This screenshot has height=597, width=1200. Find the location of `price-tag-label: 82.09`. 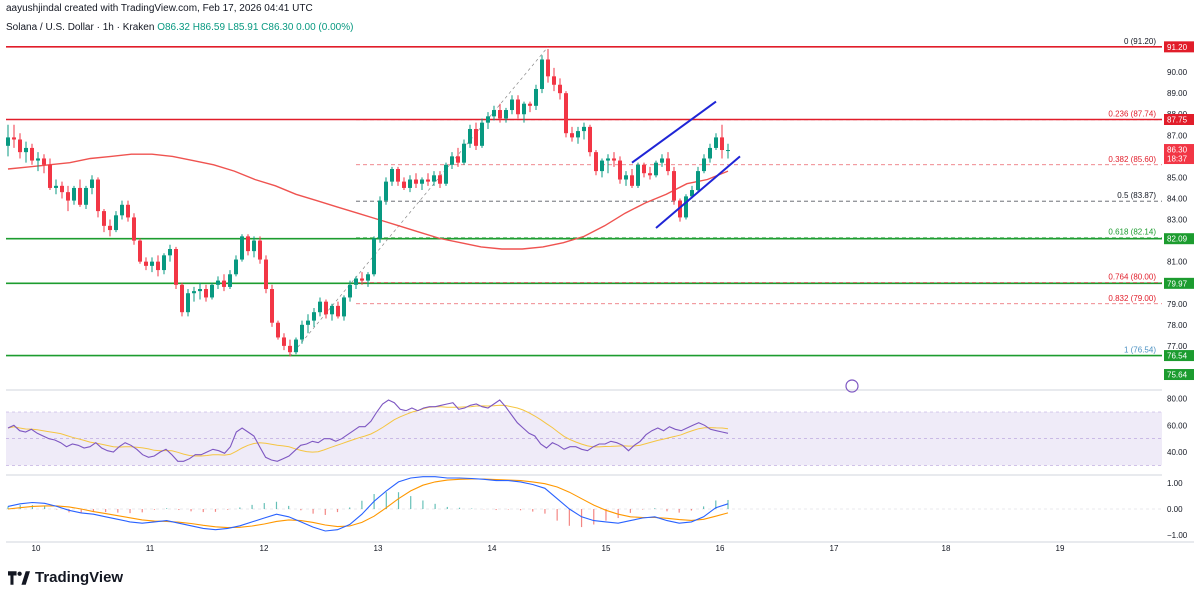

price-tag-label: 82.09 is located at coordinates (1177, 239).